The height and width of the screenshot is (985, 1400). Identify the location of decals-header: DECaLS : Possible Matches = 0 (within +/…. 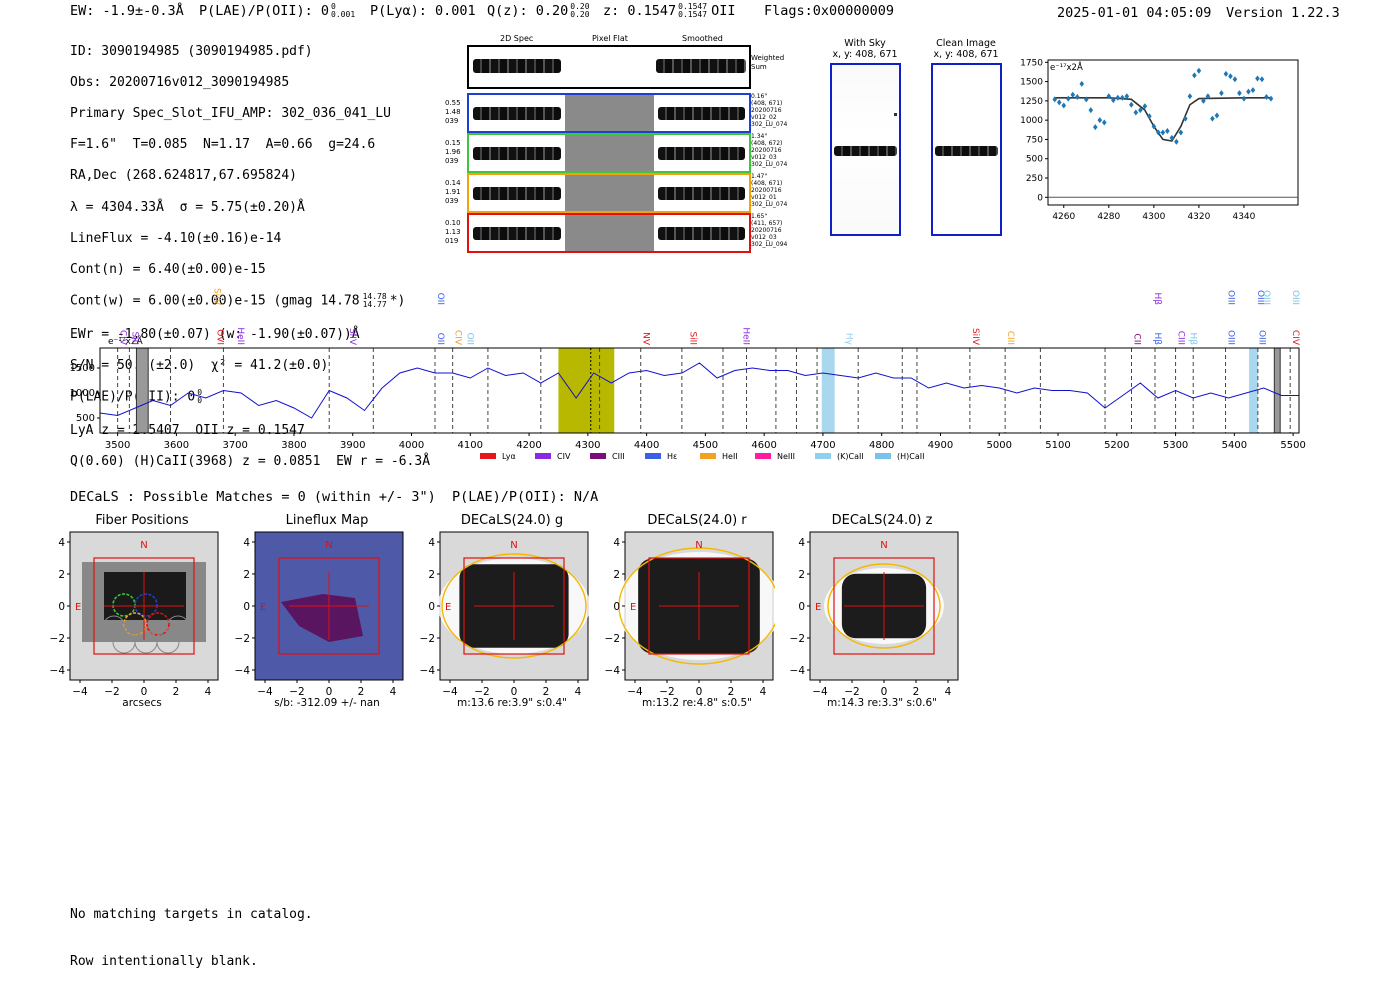
(334, 497).